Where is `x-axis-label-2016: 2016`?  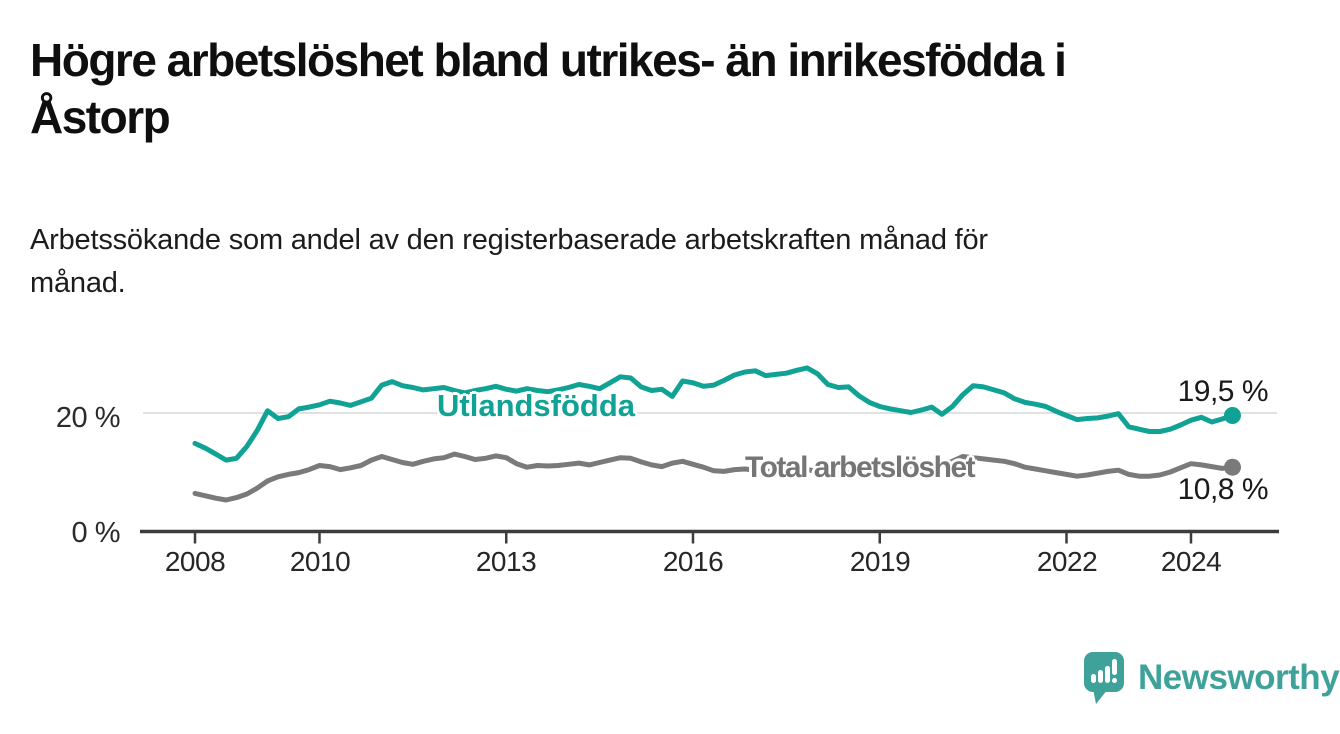
x-axis-label-2016: 2016 is located at coordinates (693, 561).